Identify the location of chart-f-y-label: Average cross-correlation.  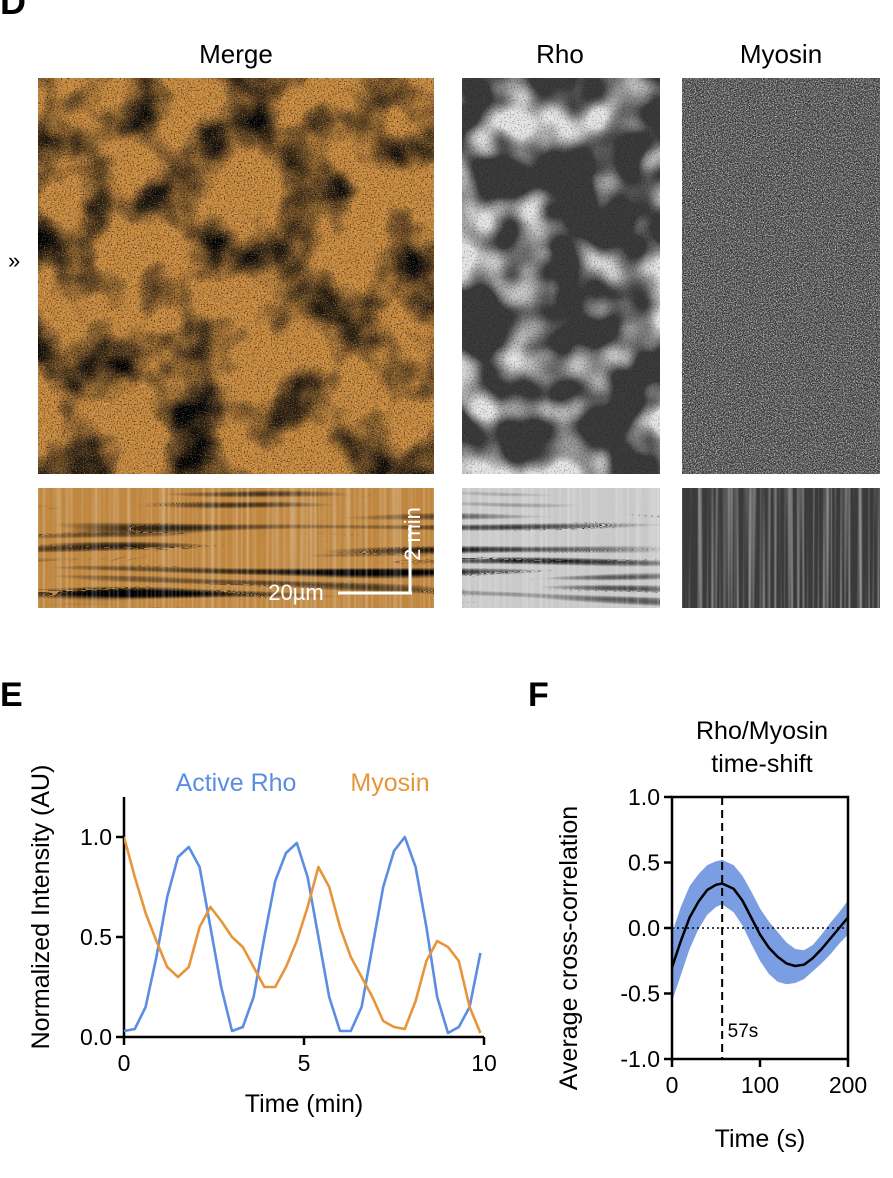
(569, 948).